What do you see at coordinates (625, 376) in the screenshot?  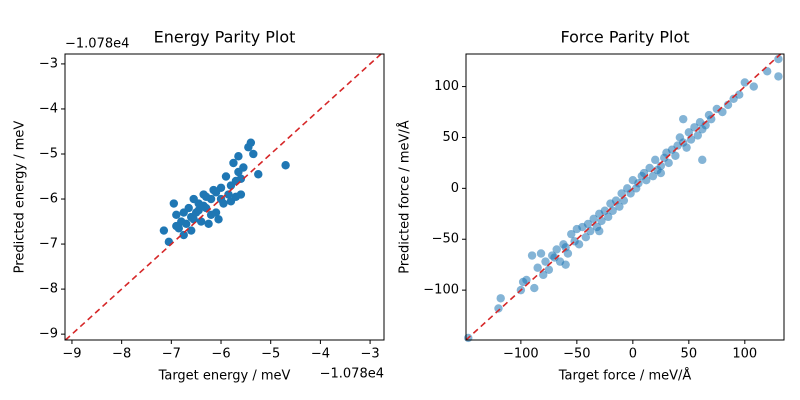 I see `x-axis-label: Target force / meV/Å` at bounding box center [625, 376].